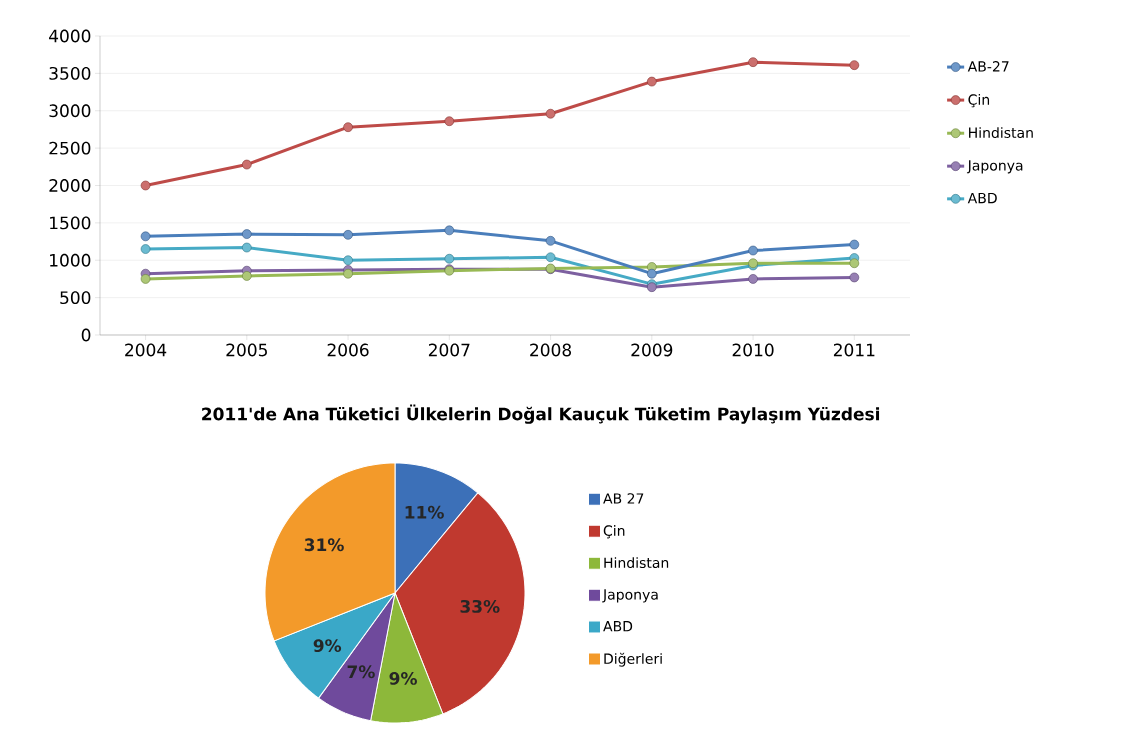 This screenshot has height=734, width=1125. Describe the element at coordinates (70, 223) in the screenshot. I see `y-tick-label: 1500` at that location.